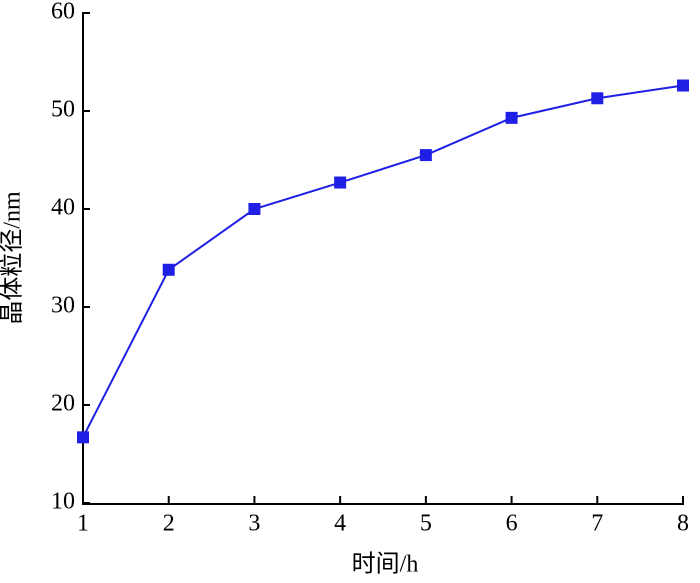 Image resolution: width=700 pixels, height=583 pixels. Describe the element at coordinates (340, 524) in the screenshot. I see `x-tick-label: 4` at that location.